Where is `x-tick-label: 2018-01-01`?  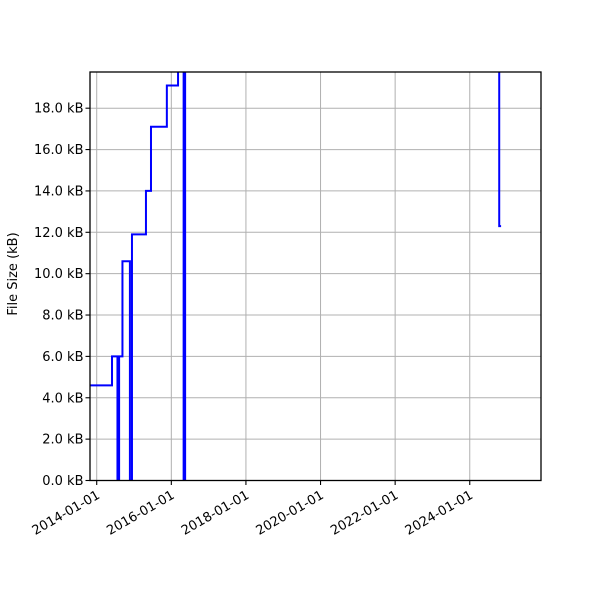 x-tick-label: 2018-01-01 is located at coordinates (215, 513).